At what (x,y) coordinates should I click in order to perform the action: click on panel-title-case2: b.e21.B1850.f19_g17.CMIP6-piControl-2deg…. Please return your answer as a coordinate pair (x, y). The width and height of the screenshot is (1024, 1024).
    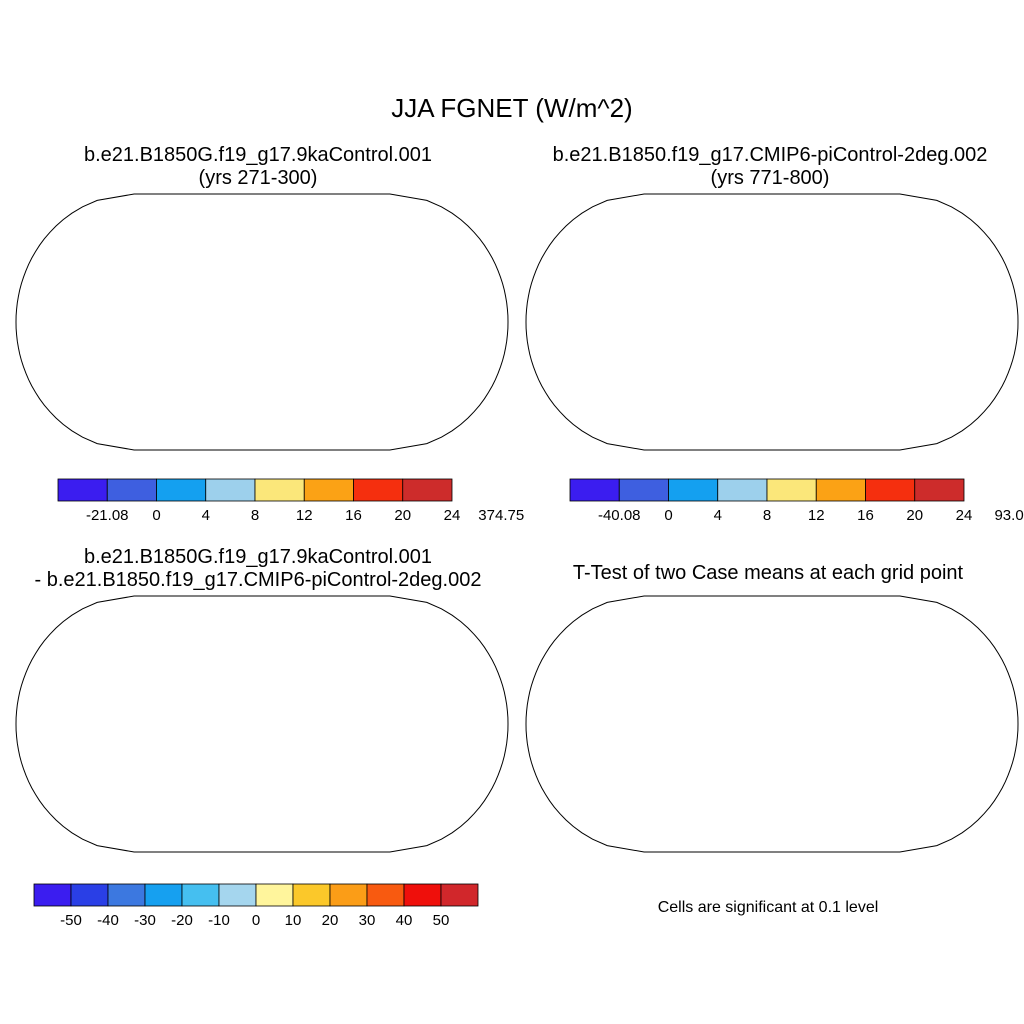
    Looking at the image, I should click on (769, 167).